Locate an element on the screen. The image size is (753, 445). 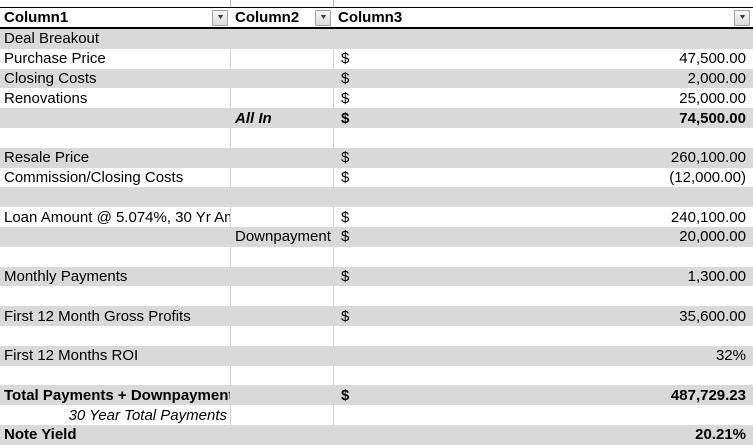
cell-col3: $ 1,300.00 is located at coordinates (543, 277).